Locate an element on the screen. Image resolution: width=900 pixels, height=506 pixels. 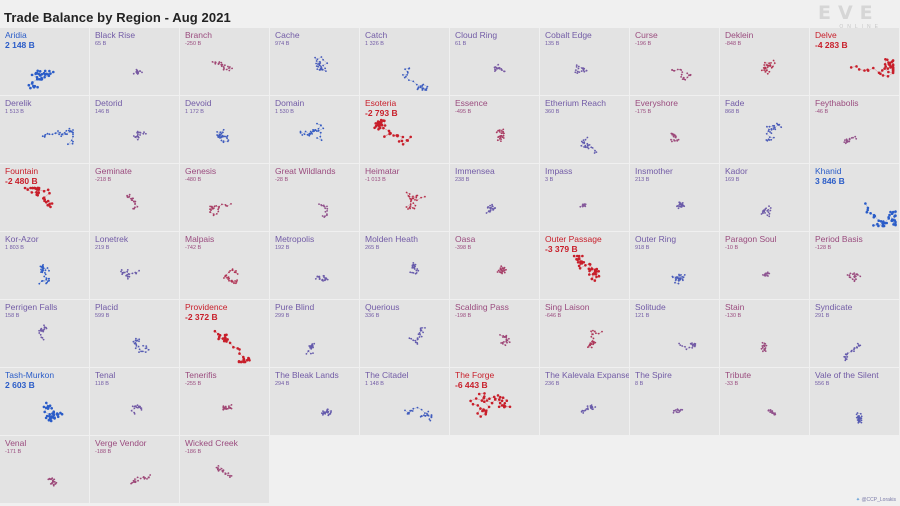
region-tile-essence: Essence -495 B is located at coordinates (494, 129).